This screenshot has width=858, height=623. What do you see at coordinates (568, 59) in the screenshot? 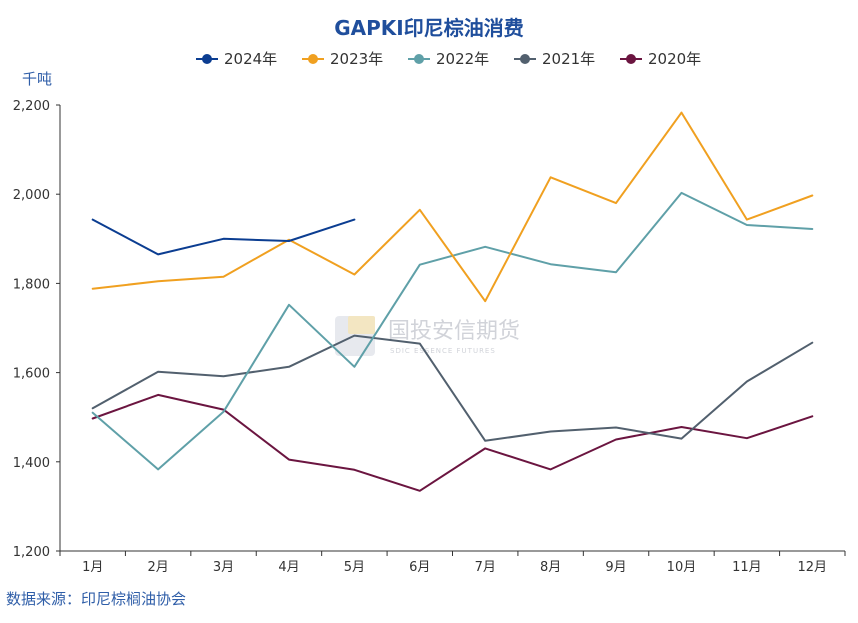
I see `legend-label: 2021年` at bounding box center [568, 59].